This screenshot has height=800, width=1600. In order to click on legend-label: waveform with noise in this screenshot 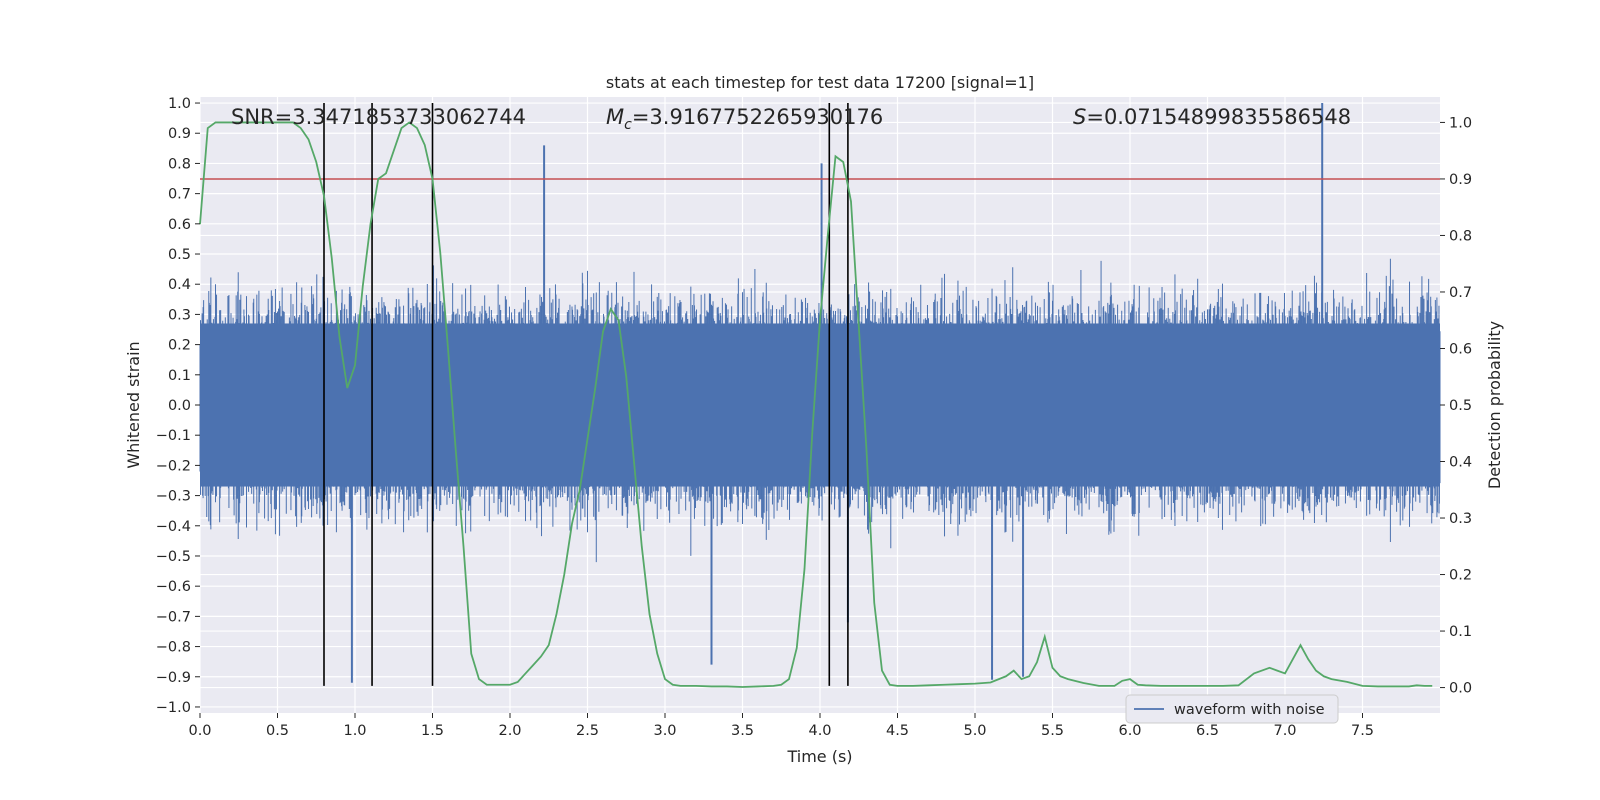, I will do `click(1249, 710)`.